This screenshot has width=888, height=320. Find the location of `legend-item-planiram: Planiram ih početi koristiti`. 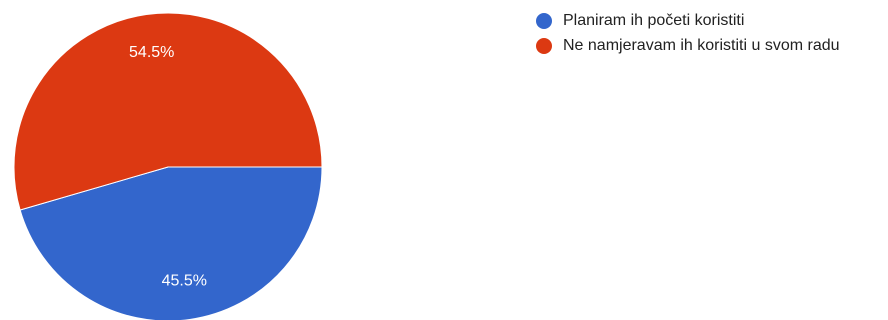

legend-item-planiram: Planiram ih početi koristiti is located at coordinates (710, 20).